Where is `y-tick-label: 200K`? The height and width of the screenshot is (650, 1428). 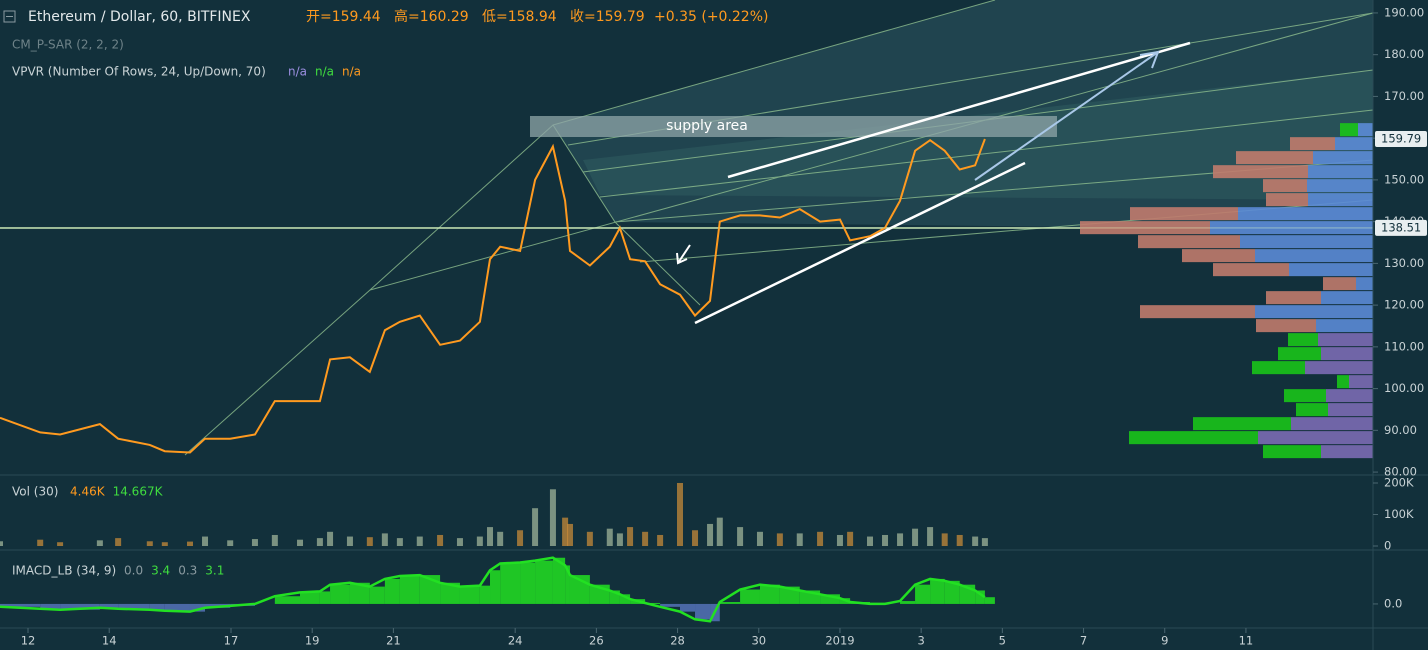
y-tick-label: 200K is located at coordinates (1399, 482).